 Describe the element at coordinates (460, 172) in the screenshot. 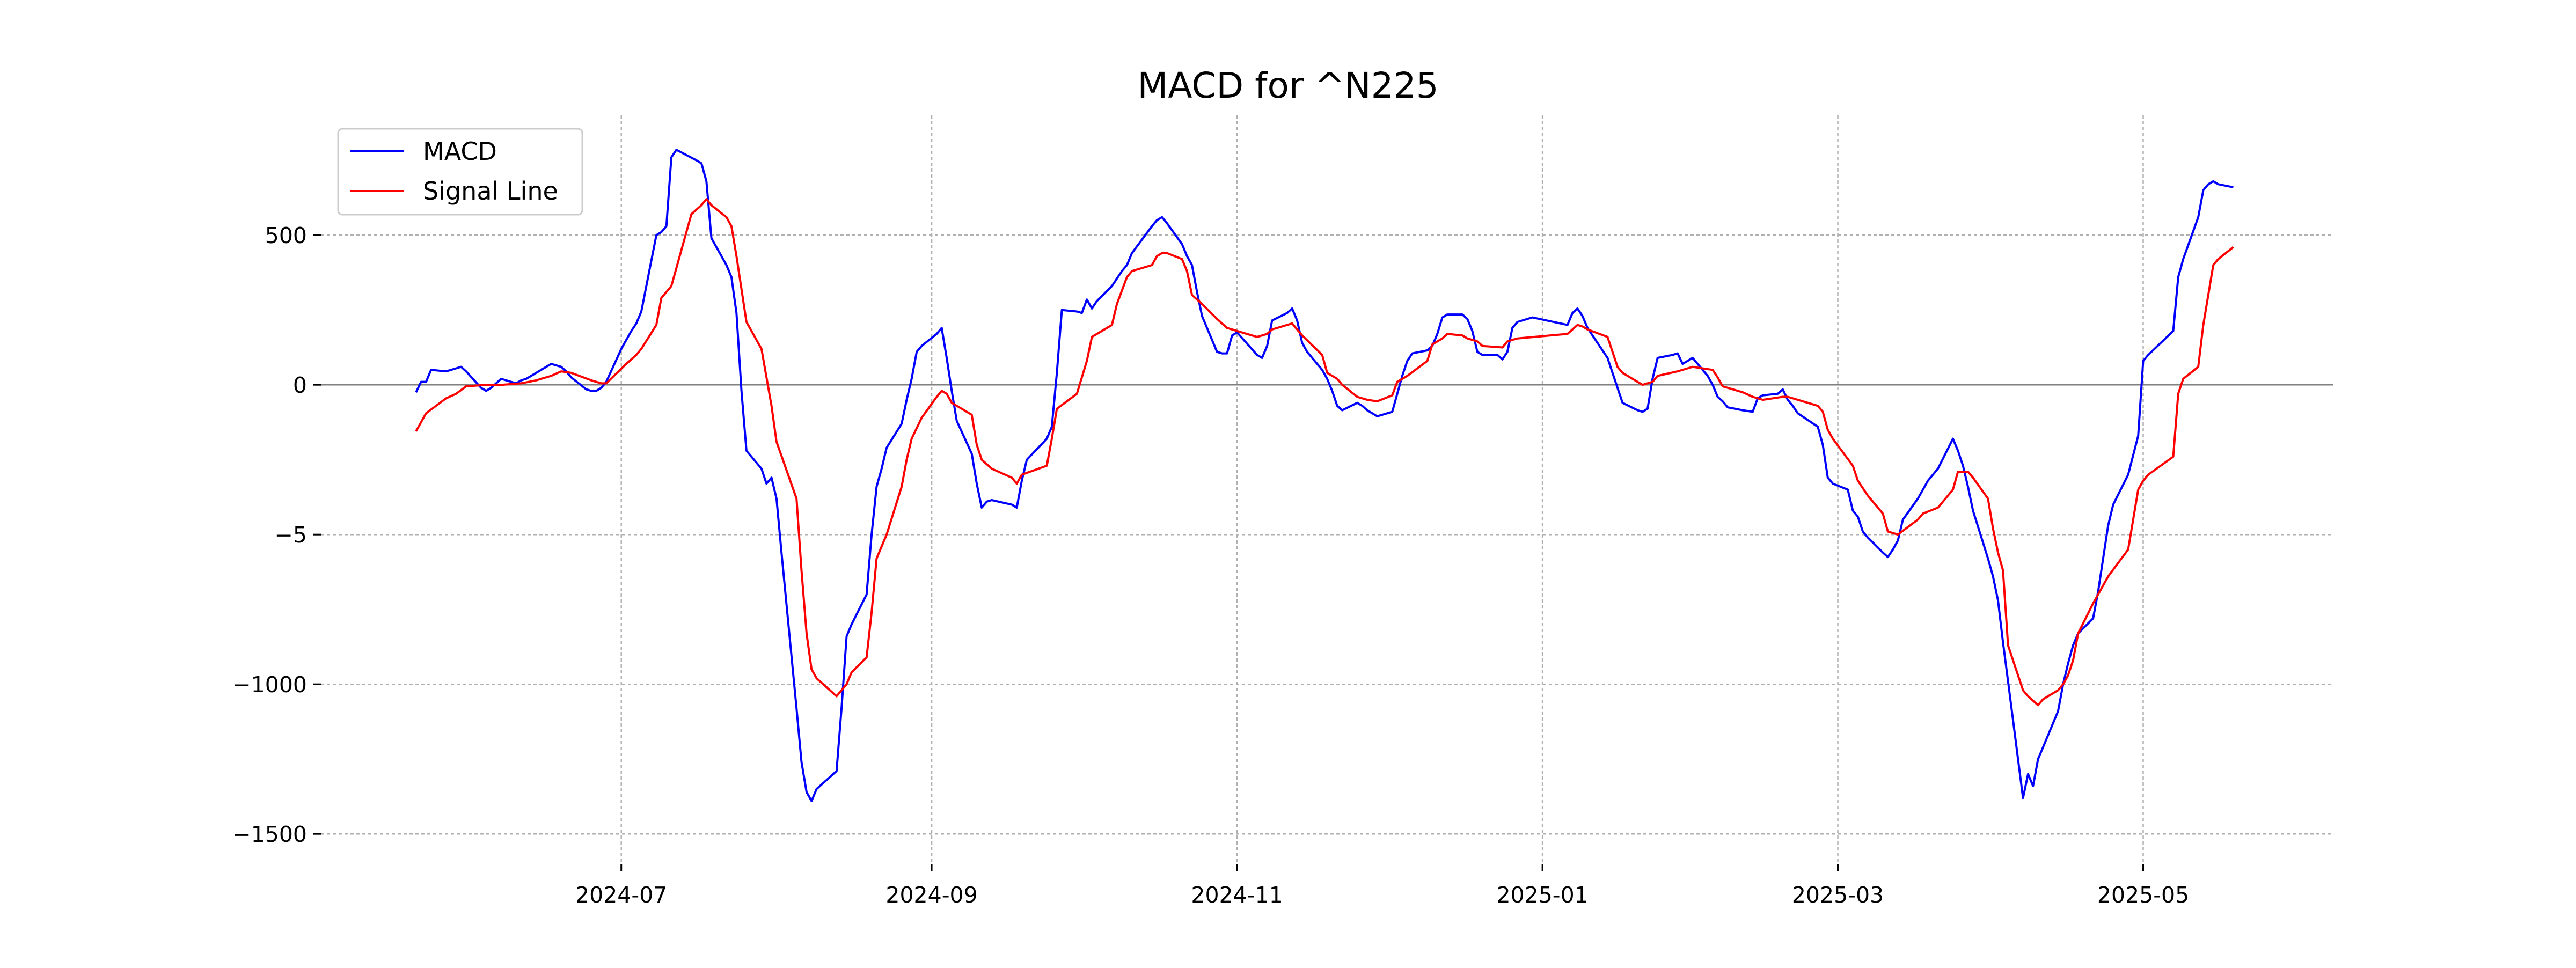

I see `legend: MACD Signal Line` at that location.